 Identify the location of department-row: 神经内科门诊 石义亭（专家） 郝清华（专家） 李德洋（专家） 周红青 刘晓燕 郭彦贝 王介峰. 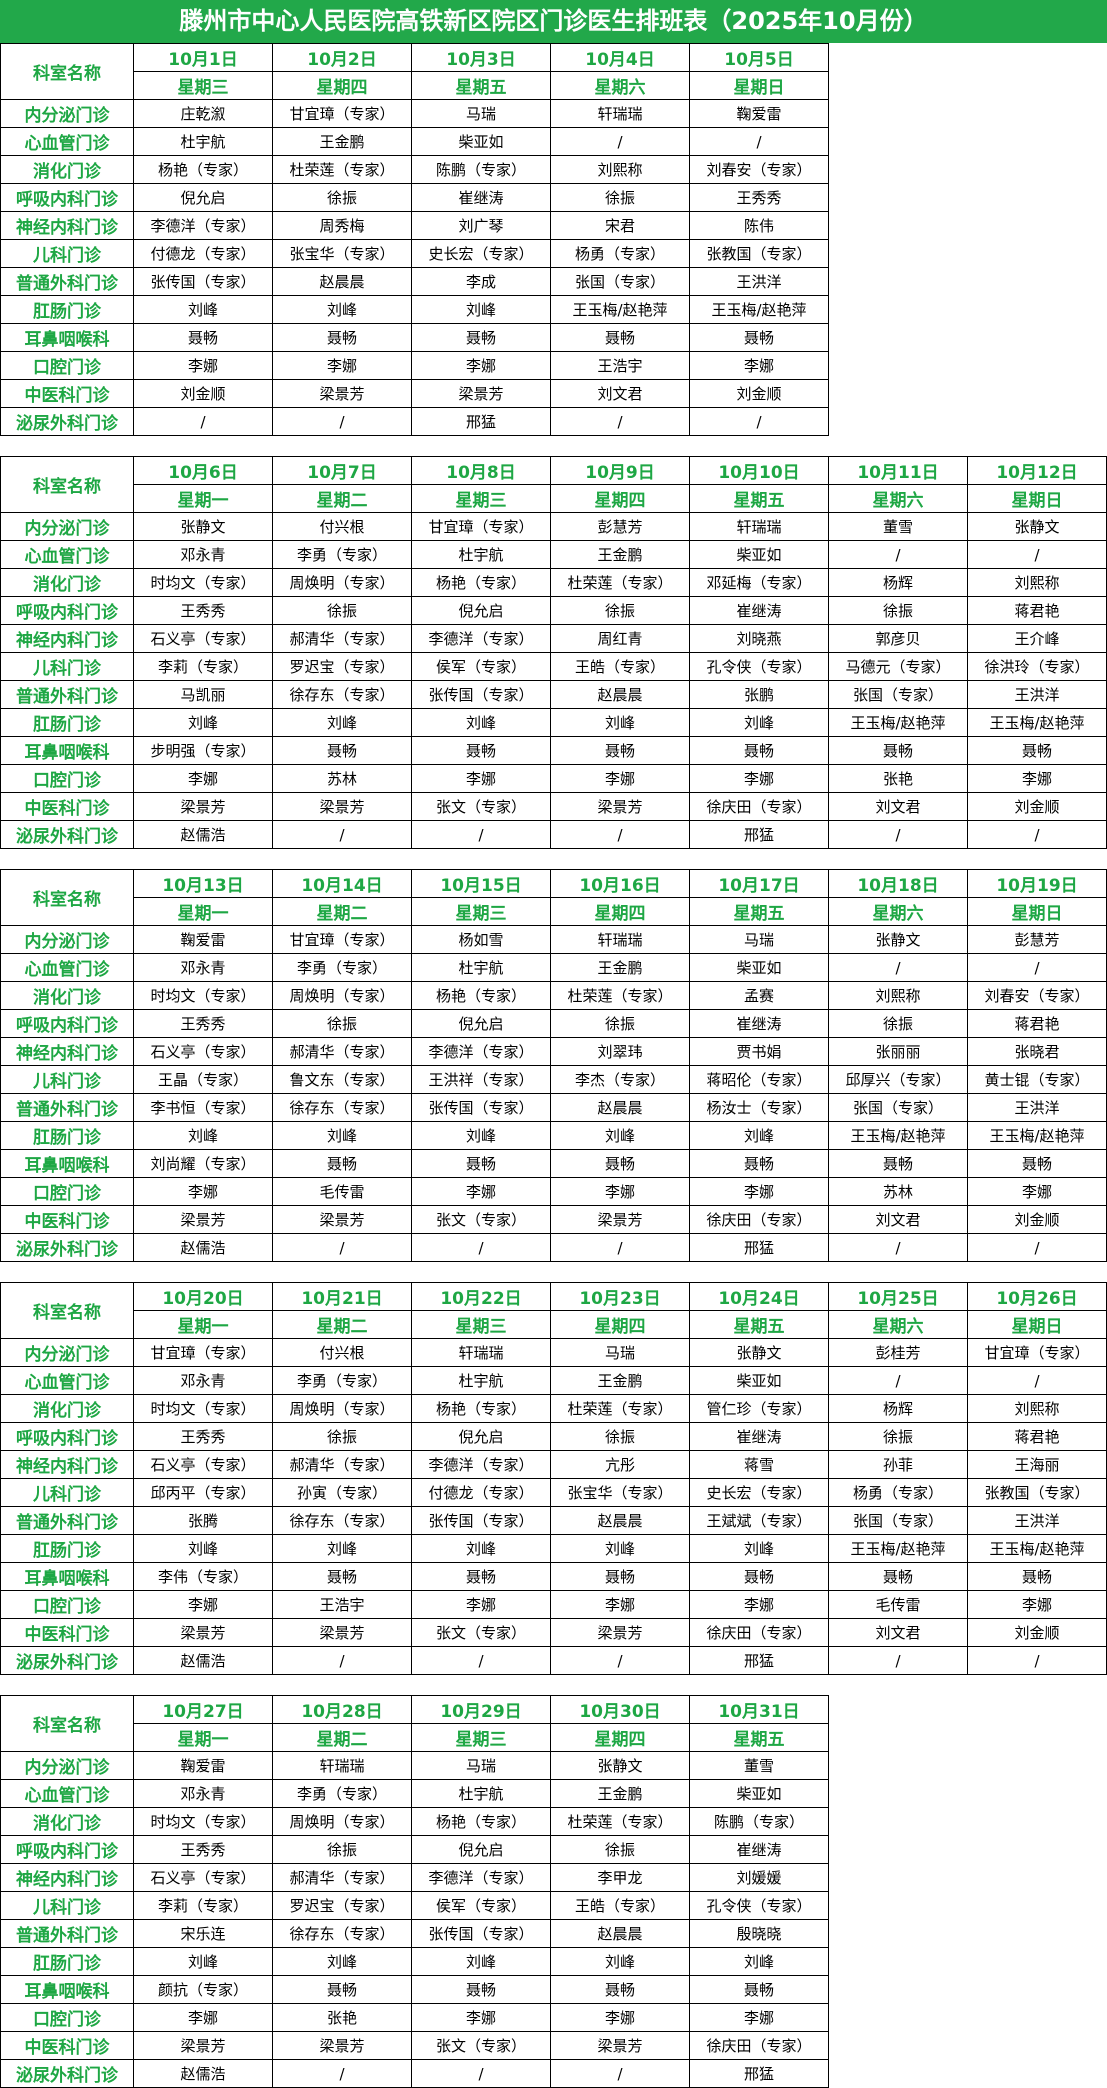
(553, 638).